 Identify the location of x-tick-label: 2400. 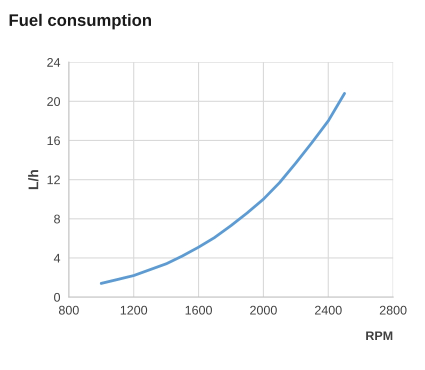
(328, 310).